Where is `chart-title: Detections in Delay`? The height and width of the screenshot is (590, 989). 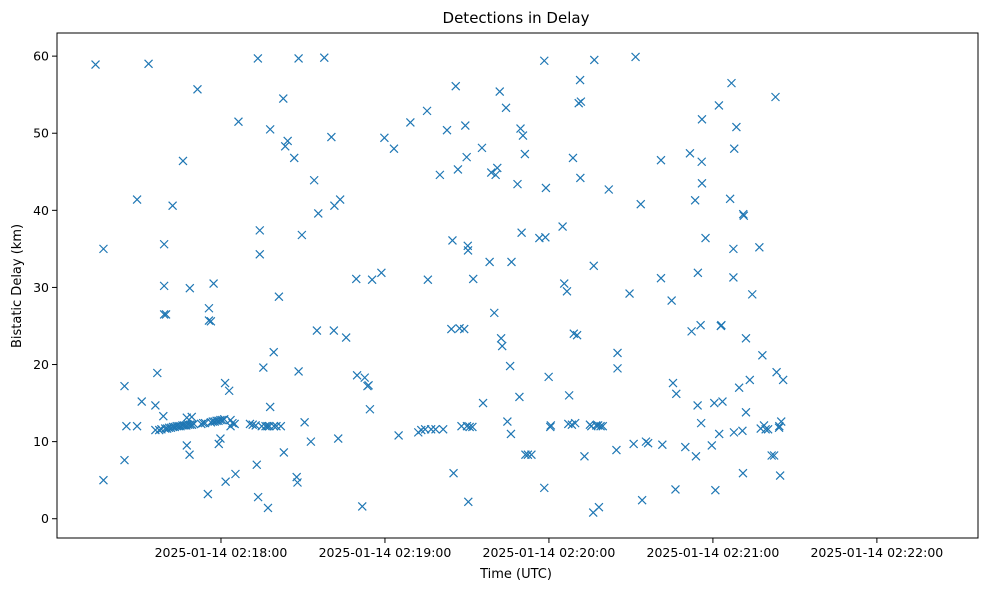
chart-title: Detections in Delay is located at coordinates (516, 18).